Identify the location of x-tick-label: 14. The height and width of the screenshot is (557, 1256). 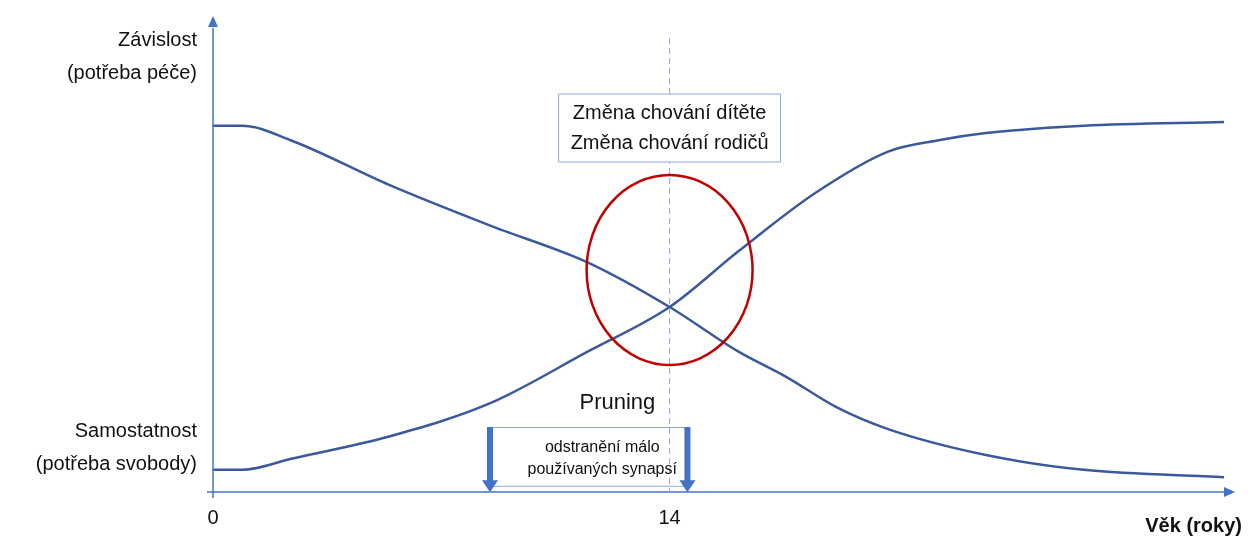
(669, 516).